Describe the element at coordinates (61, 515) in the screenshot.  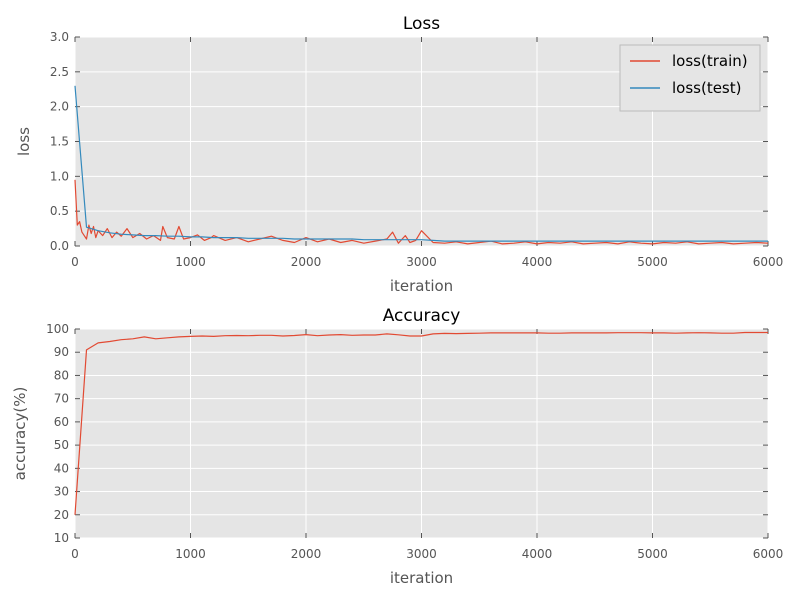
I see `y-tick-label: 20` at that location.